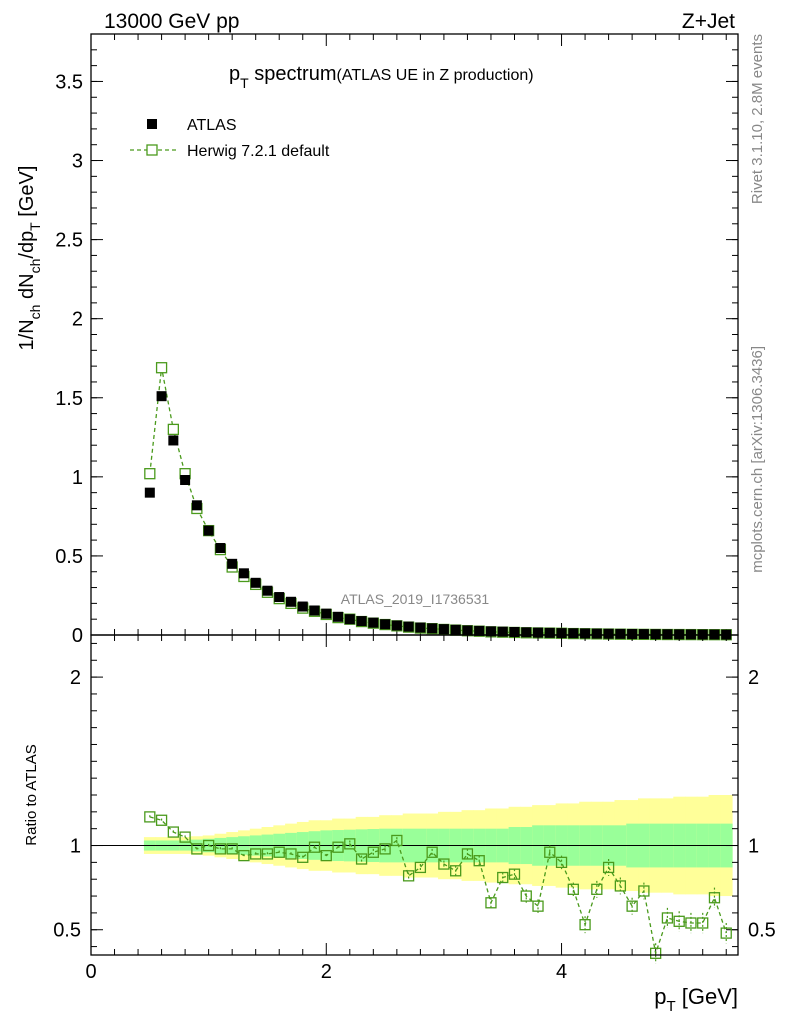 This screenshot has width=786, height=1024. What do you see at coordinates (753, 847) in the screenshot?
I see `ratio-ytick-label-right: 1` at bounding box center [753, 847].